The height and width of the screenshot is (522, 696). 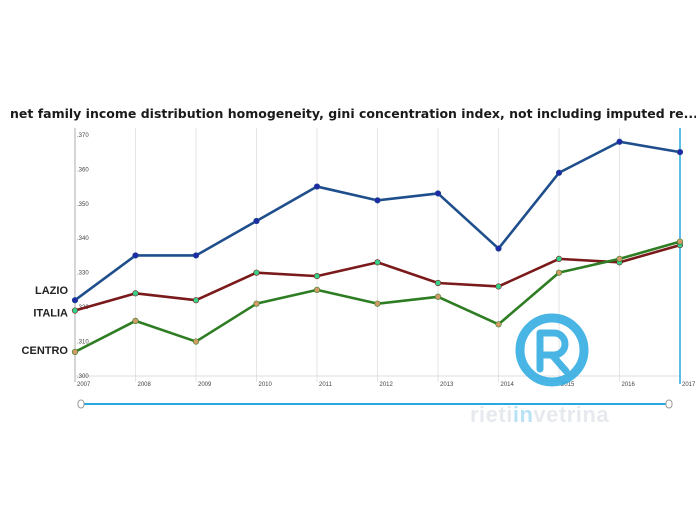 I want to click on watermark-text: rietiinvetrina, so click(x=539, y=415).